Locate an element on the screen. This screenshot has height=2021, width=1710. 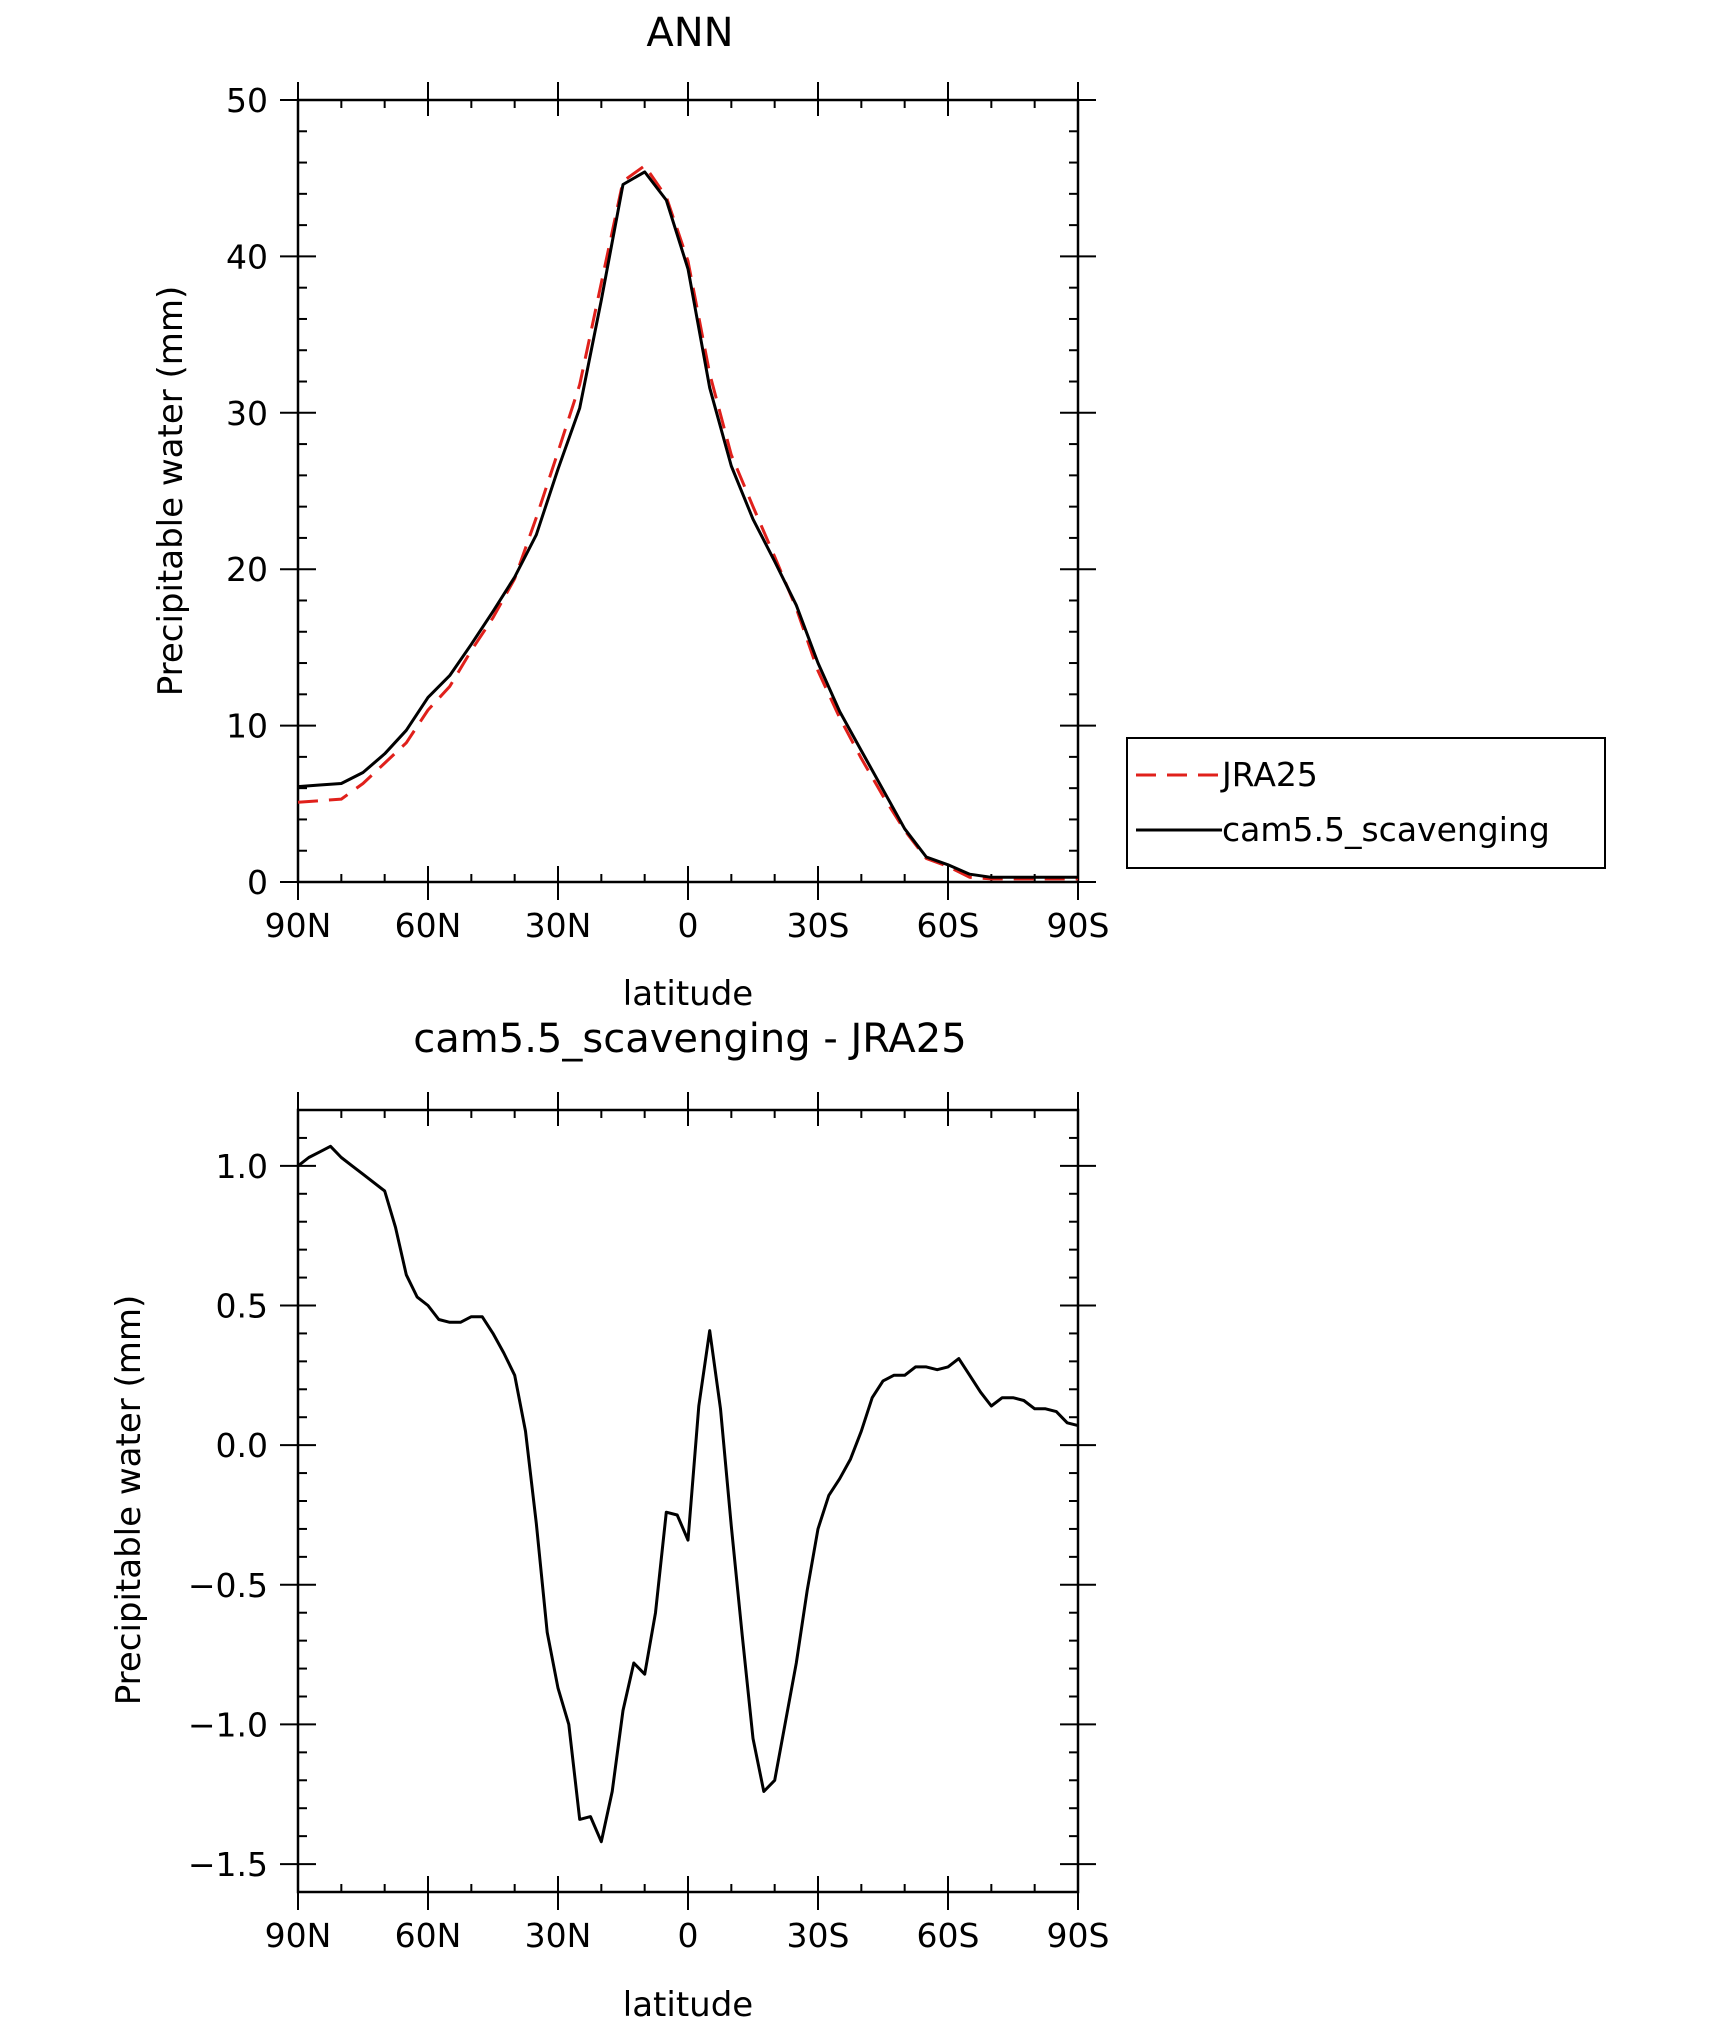
legend-label-cam5: cam5.5_scavenging is located at coordinates (1386, 829).